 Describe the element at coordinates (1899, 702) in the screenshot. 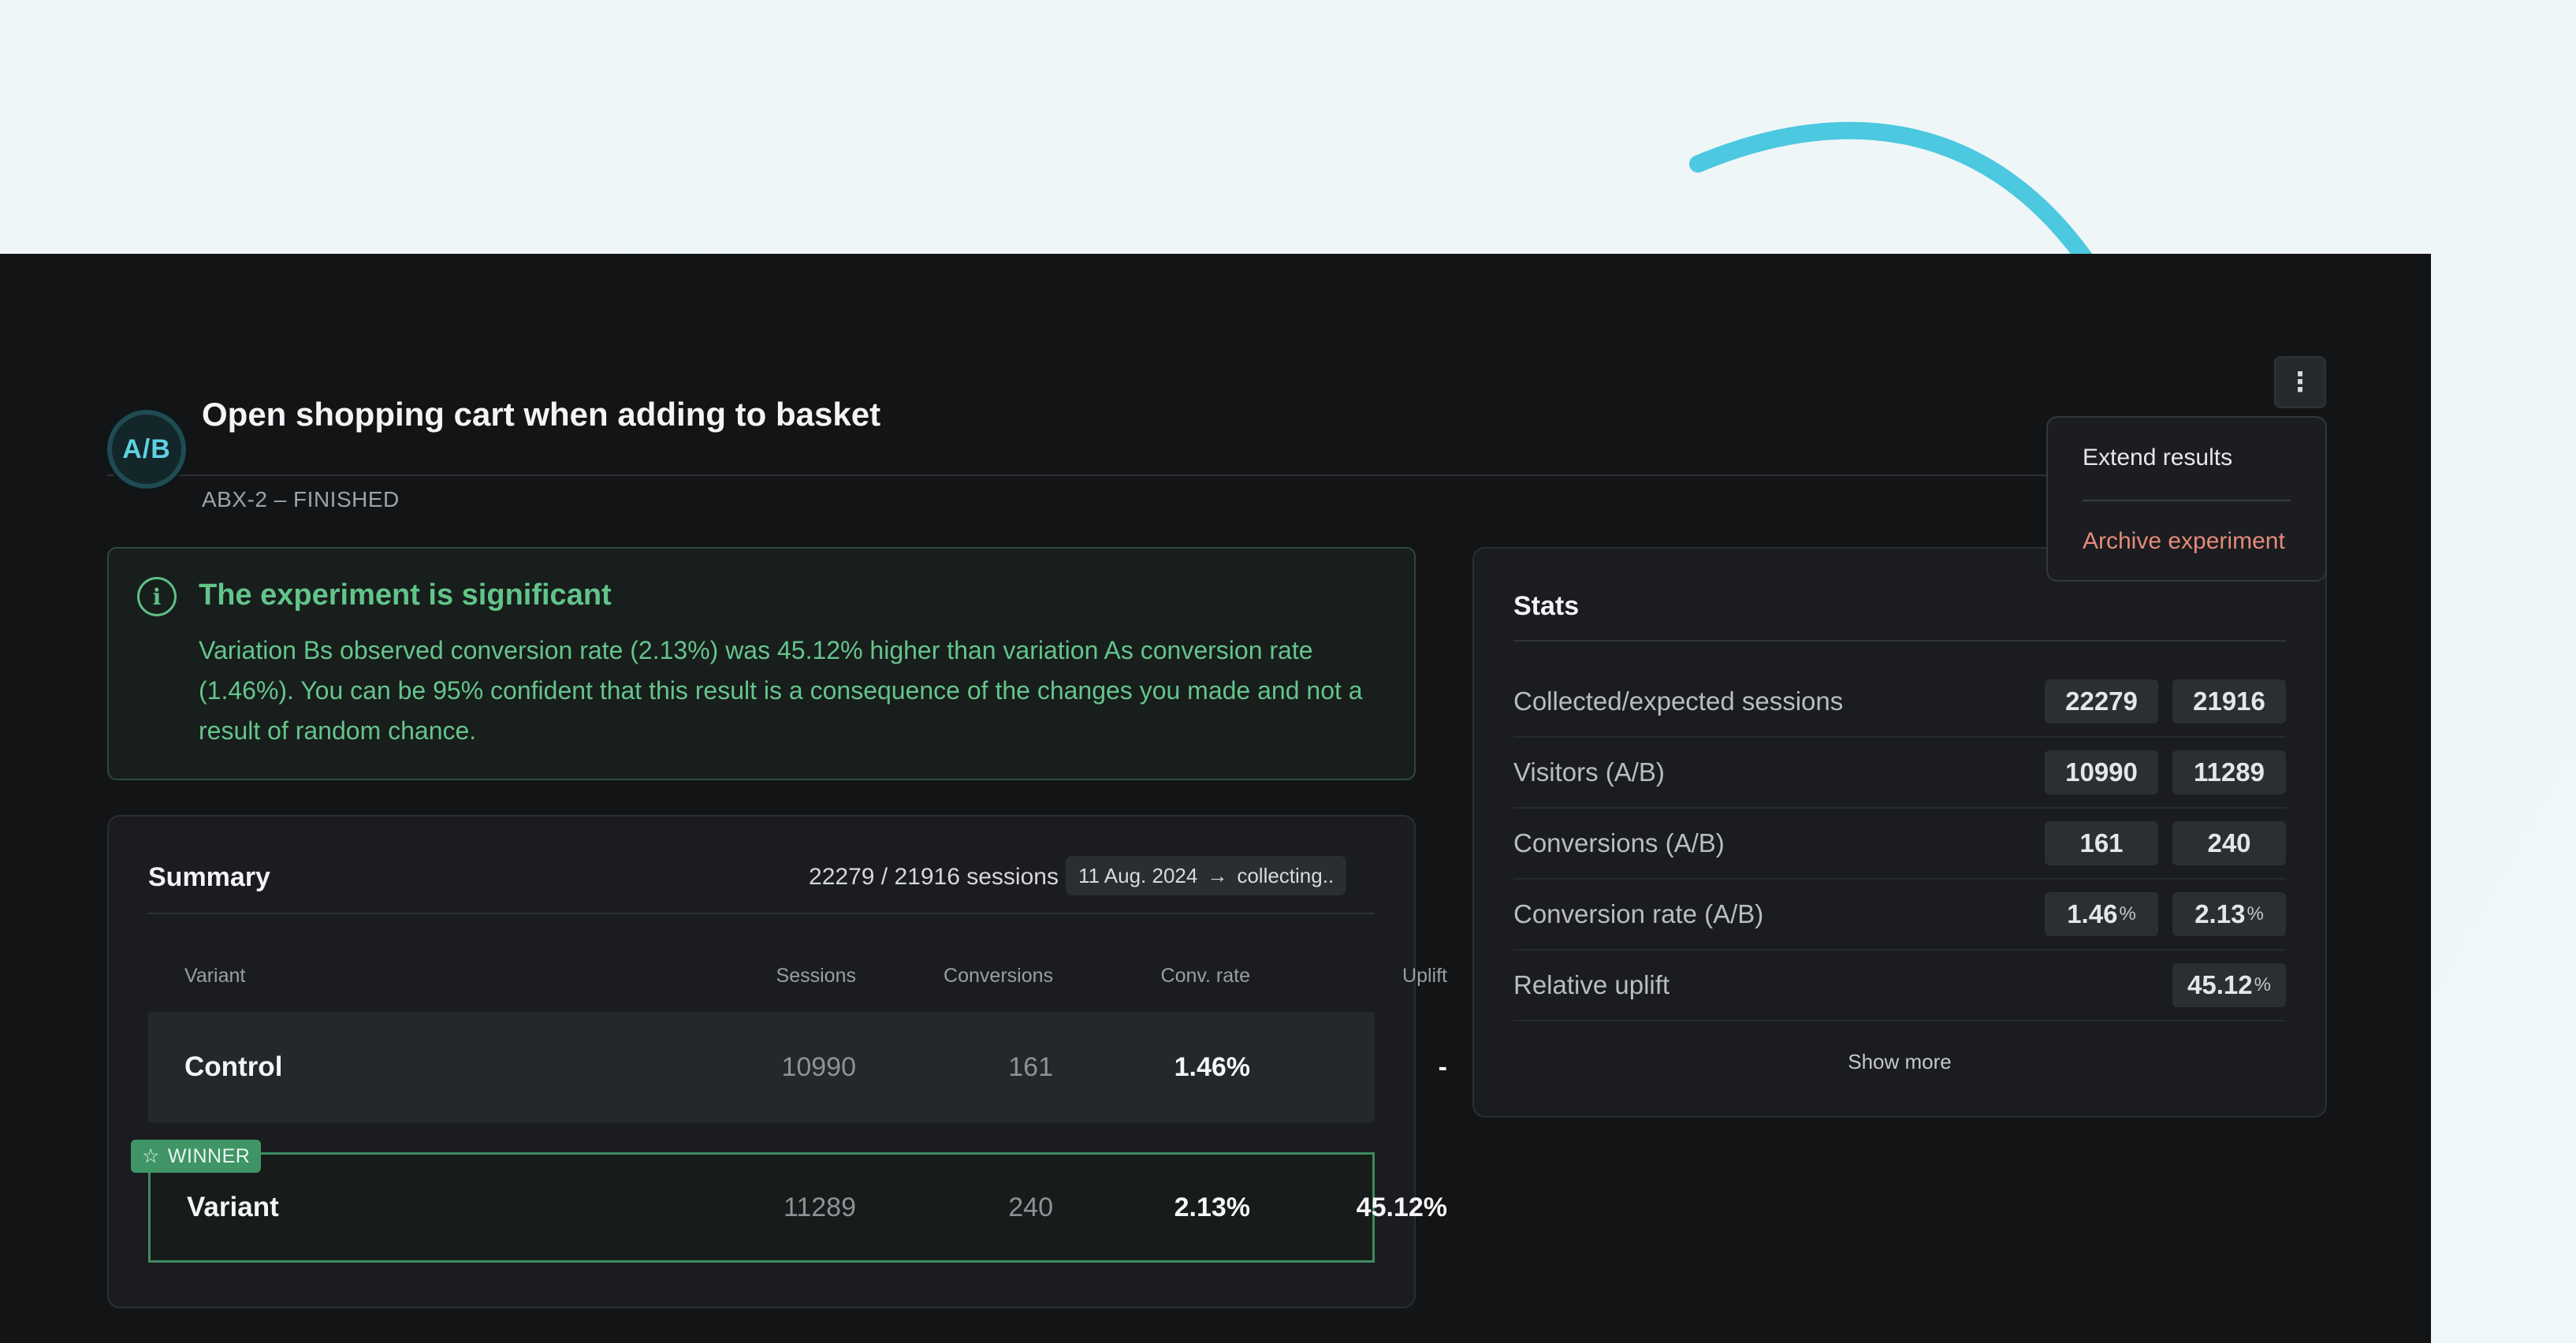

I see `stats-row-sessions: Collected/expected sessions 22279 21916` at that location.